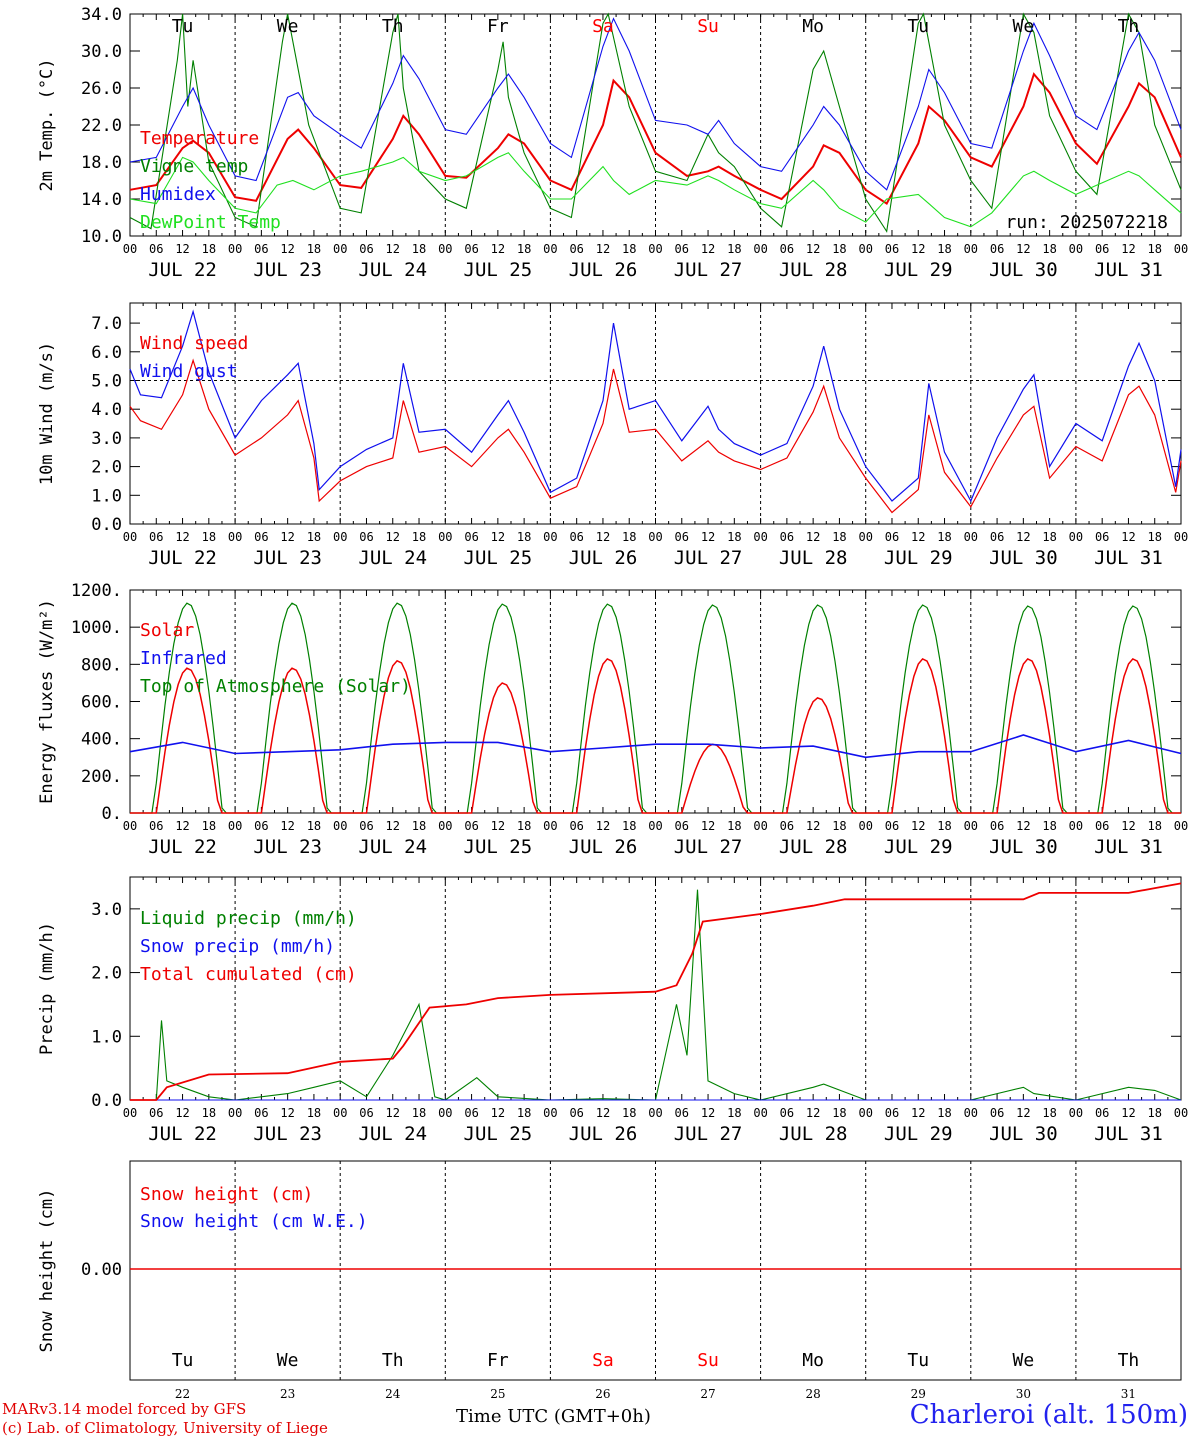  Describe the element at coordinates (1128, 1394) in the screenshot. I see `day-number: 31` at that location.